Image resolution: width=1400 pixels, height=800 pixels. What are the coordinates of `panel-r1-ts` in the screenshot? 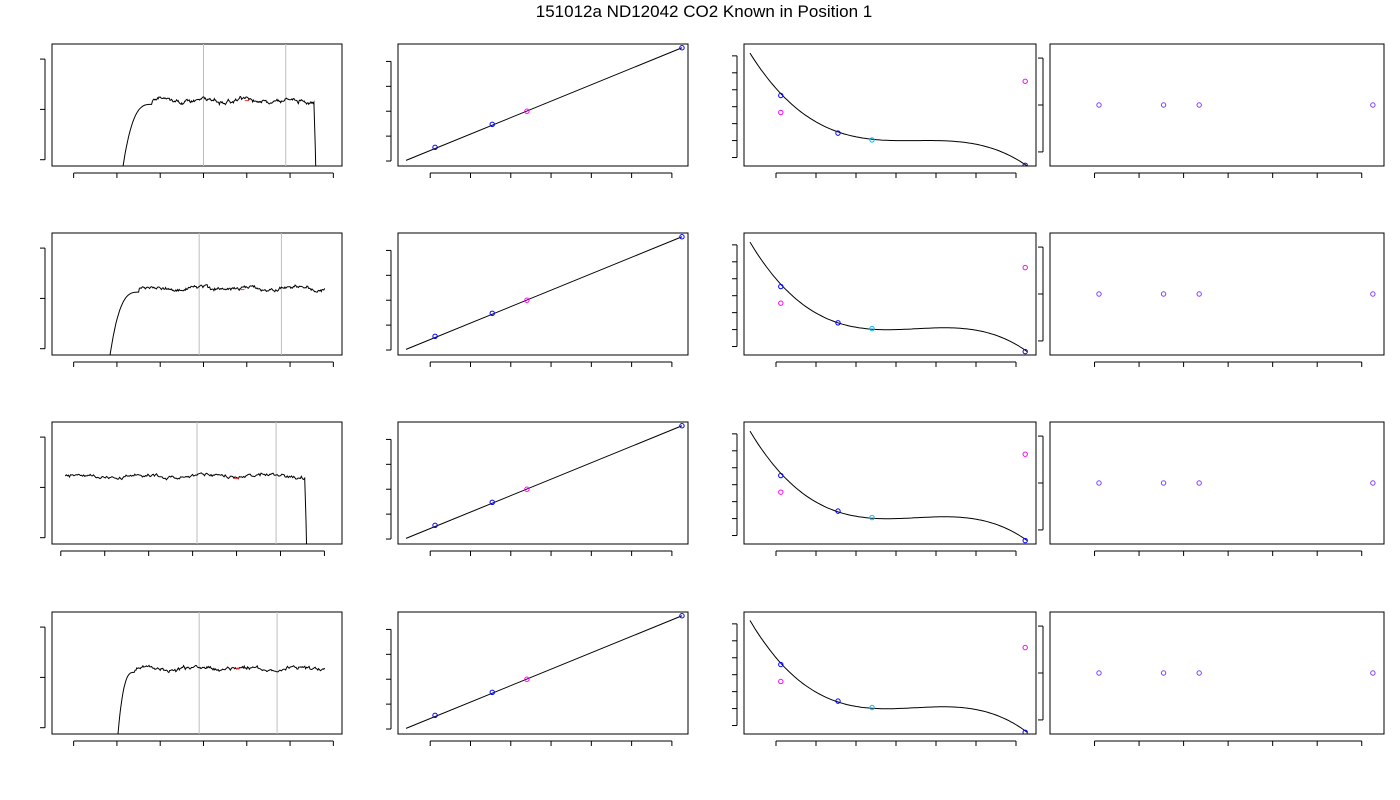 It's located at (191, 110).